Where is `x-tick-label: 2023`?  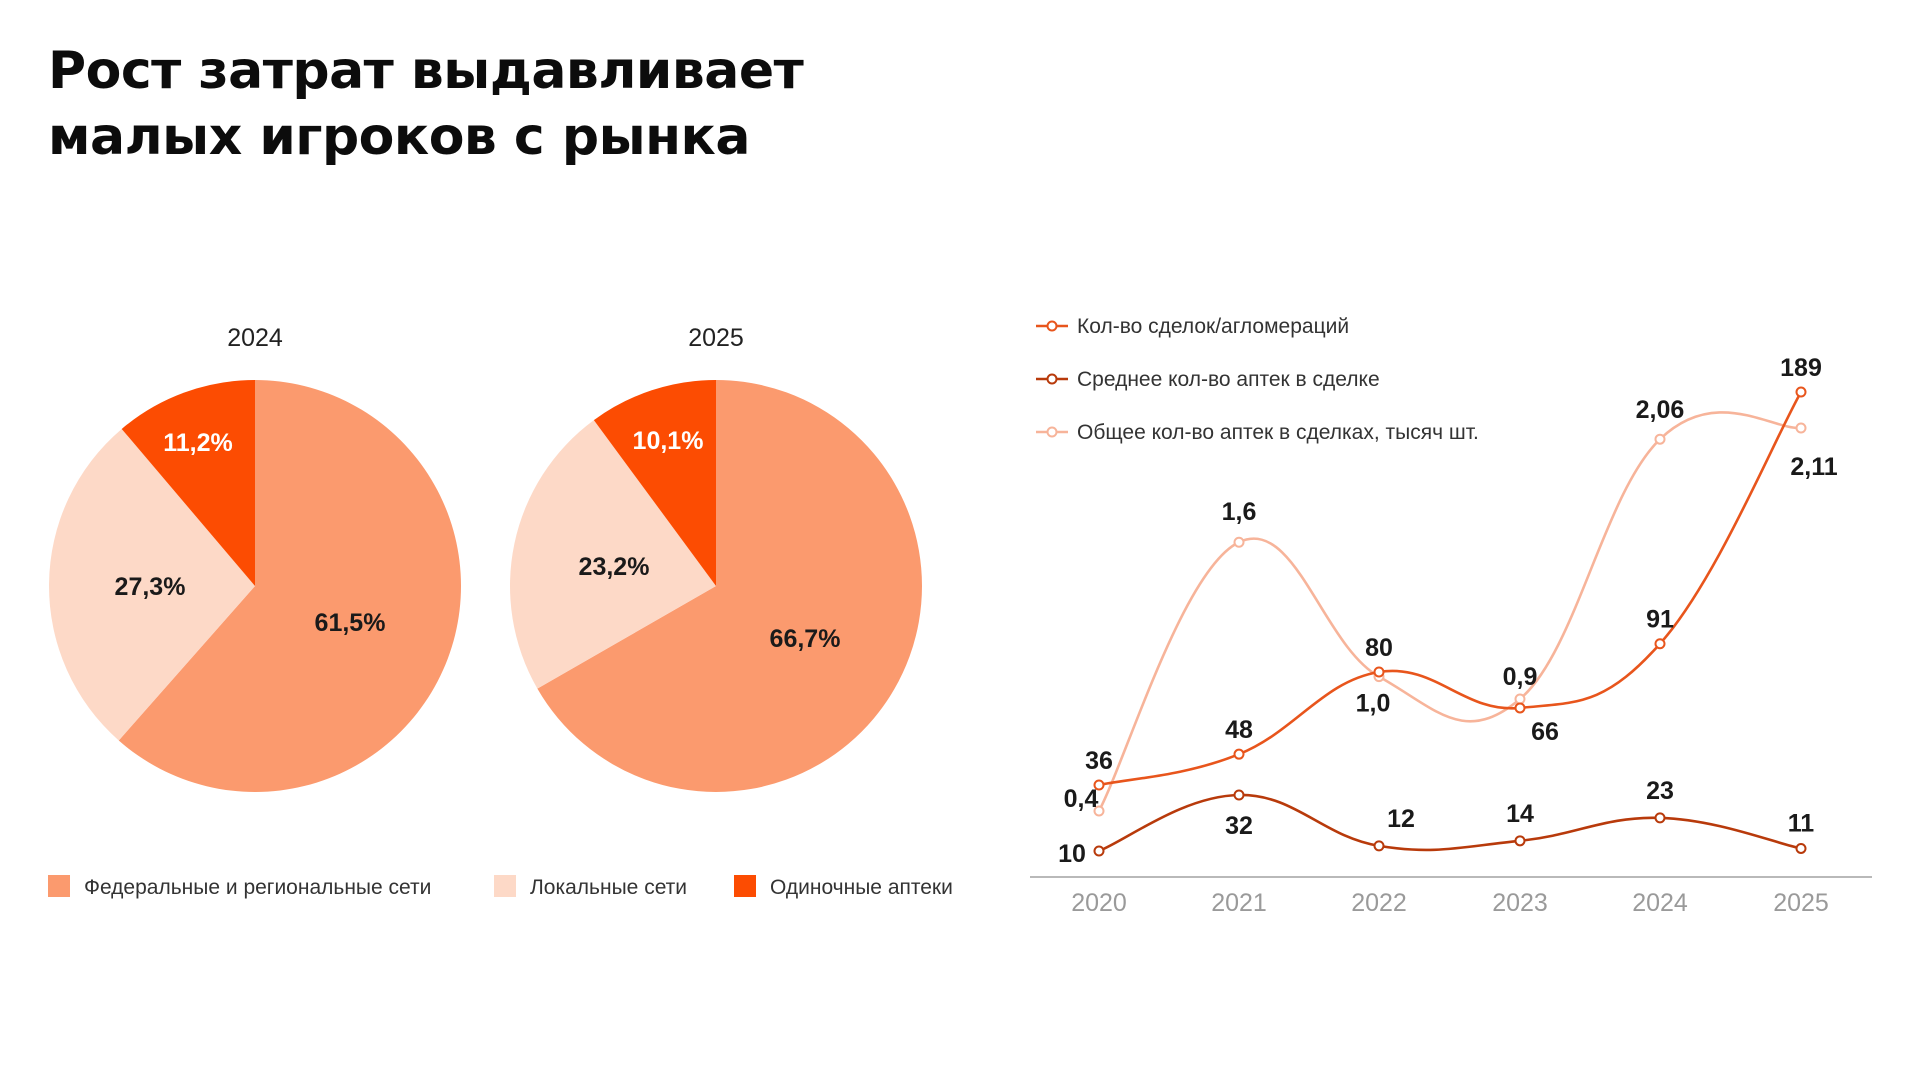
x-tick-label: 2023 is located at coordinates (1520, 903).